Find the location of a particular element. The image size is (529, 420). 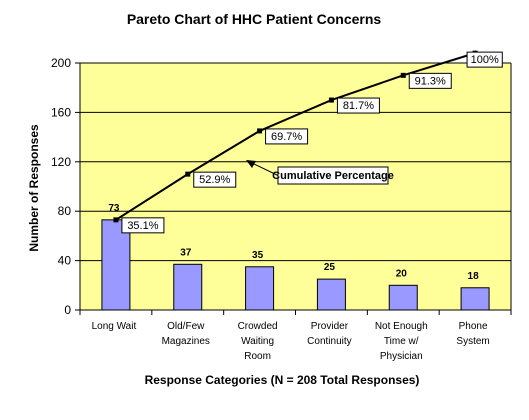

y-tick-label: 0 is located at coordinates (67, 310).